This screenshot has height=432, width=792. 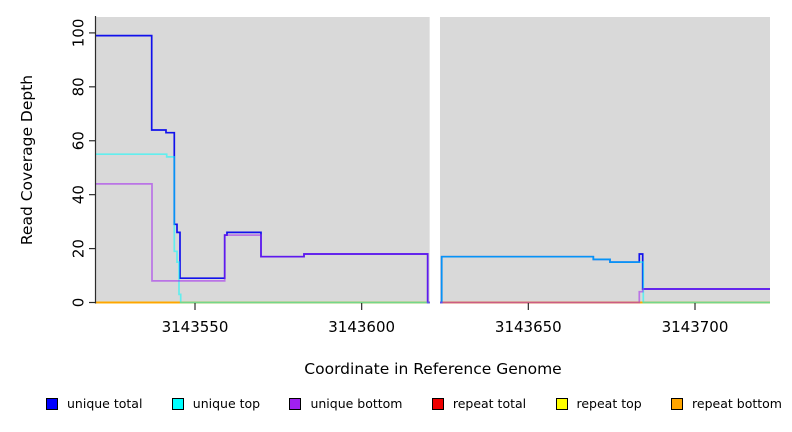 I want to click on legend-item-unique-top: unique top, so click(x=216, y=403).